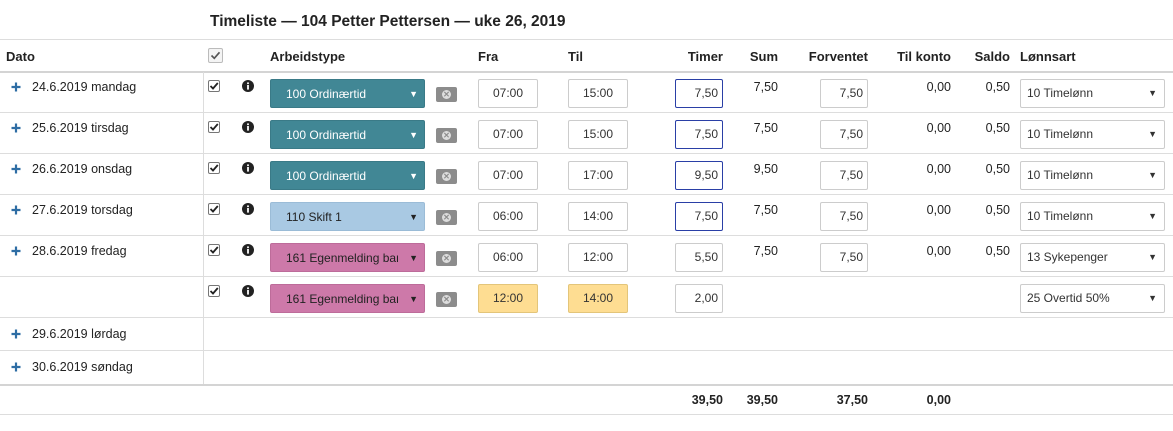 Image resolution: width=1173 pixels, height=431 pixels. I want to click on header-lonnsart: Lønnsart, so click(1048, 56).